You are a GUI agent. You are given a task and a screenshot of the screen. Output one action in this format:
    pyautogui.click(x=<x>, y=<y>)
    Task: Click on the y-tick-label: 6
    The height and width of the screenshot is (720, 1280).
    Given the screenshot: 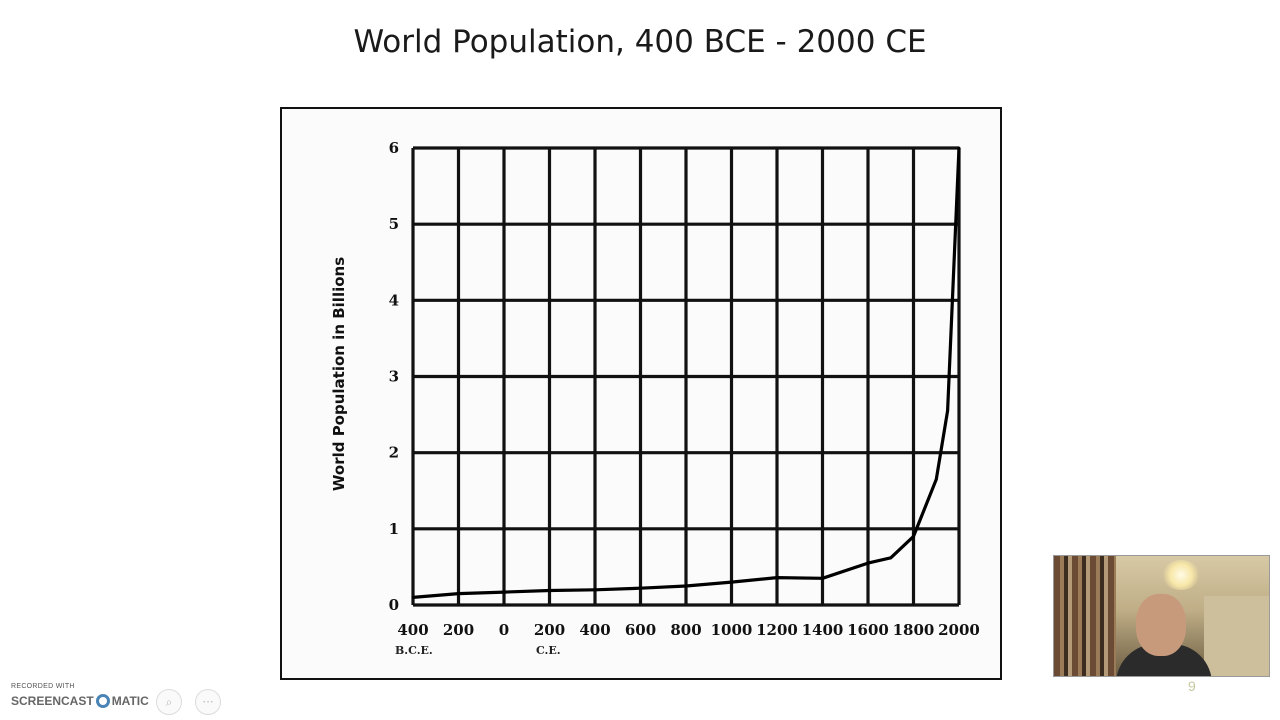 What is the action you would take?
    pyautogui.click(x=394, y=148)
    